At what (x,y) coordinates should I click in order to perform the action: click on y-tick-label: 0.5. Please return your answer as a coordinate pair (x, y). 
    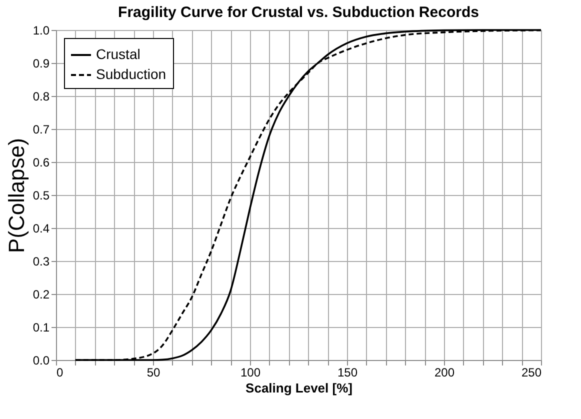
    Looking at the image, I should click on (41, 195).